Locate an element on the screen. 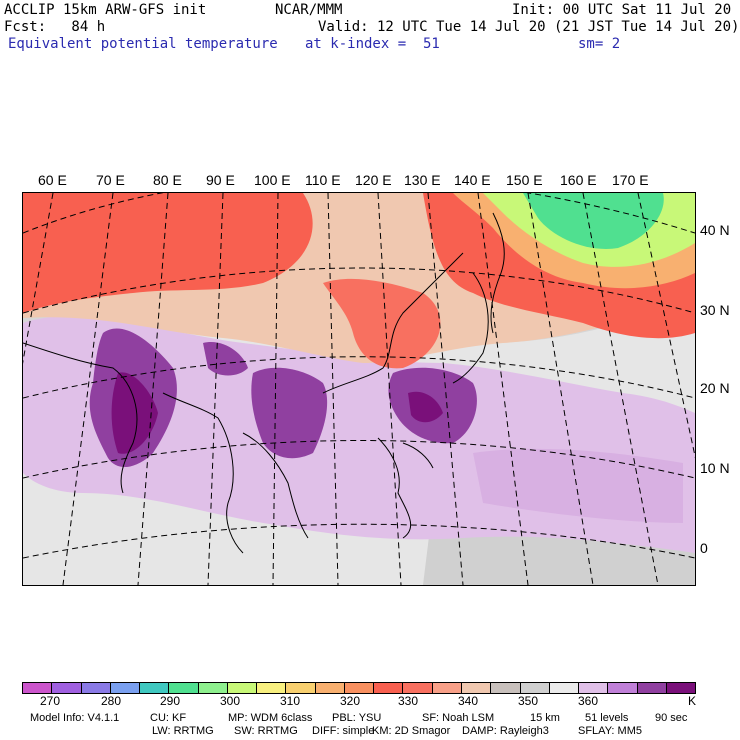 This screenshot has height=740, width=740. forecast-hour: Fcst: 84 h is located at coordinates (55, 27).